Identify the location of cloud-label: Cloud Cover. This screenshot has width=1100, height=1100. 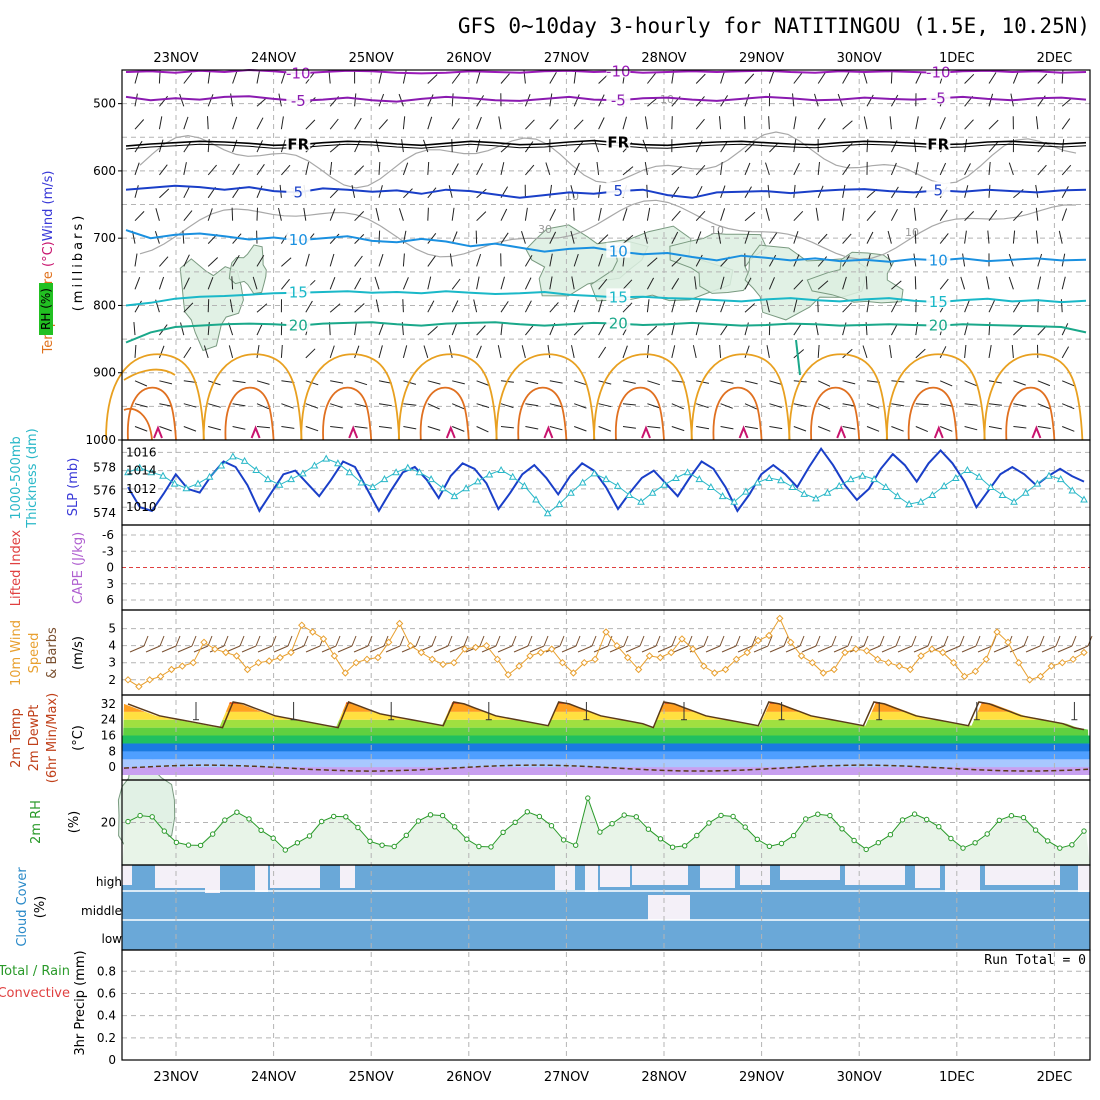
(22, 907).